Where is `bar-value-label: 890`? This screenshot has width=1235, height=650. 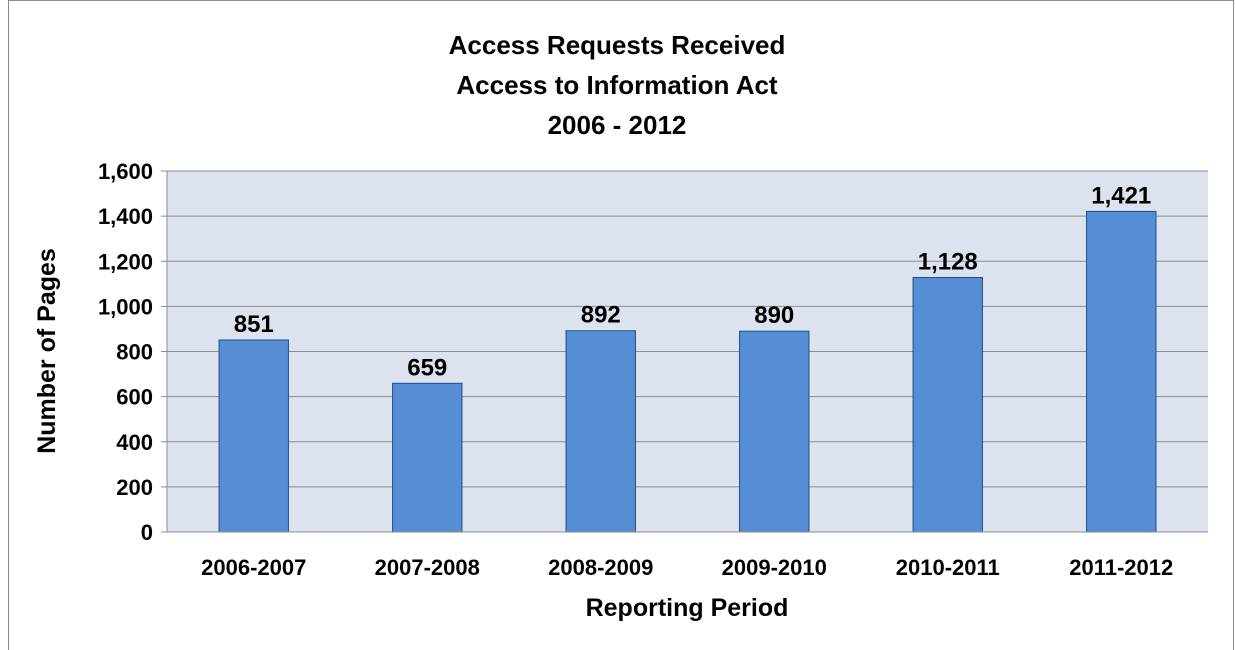
bar-value-label: 890 is located at coordinates (774, 315).